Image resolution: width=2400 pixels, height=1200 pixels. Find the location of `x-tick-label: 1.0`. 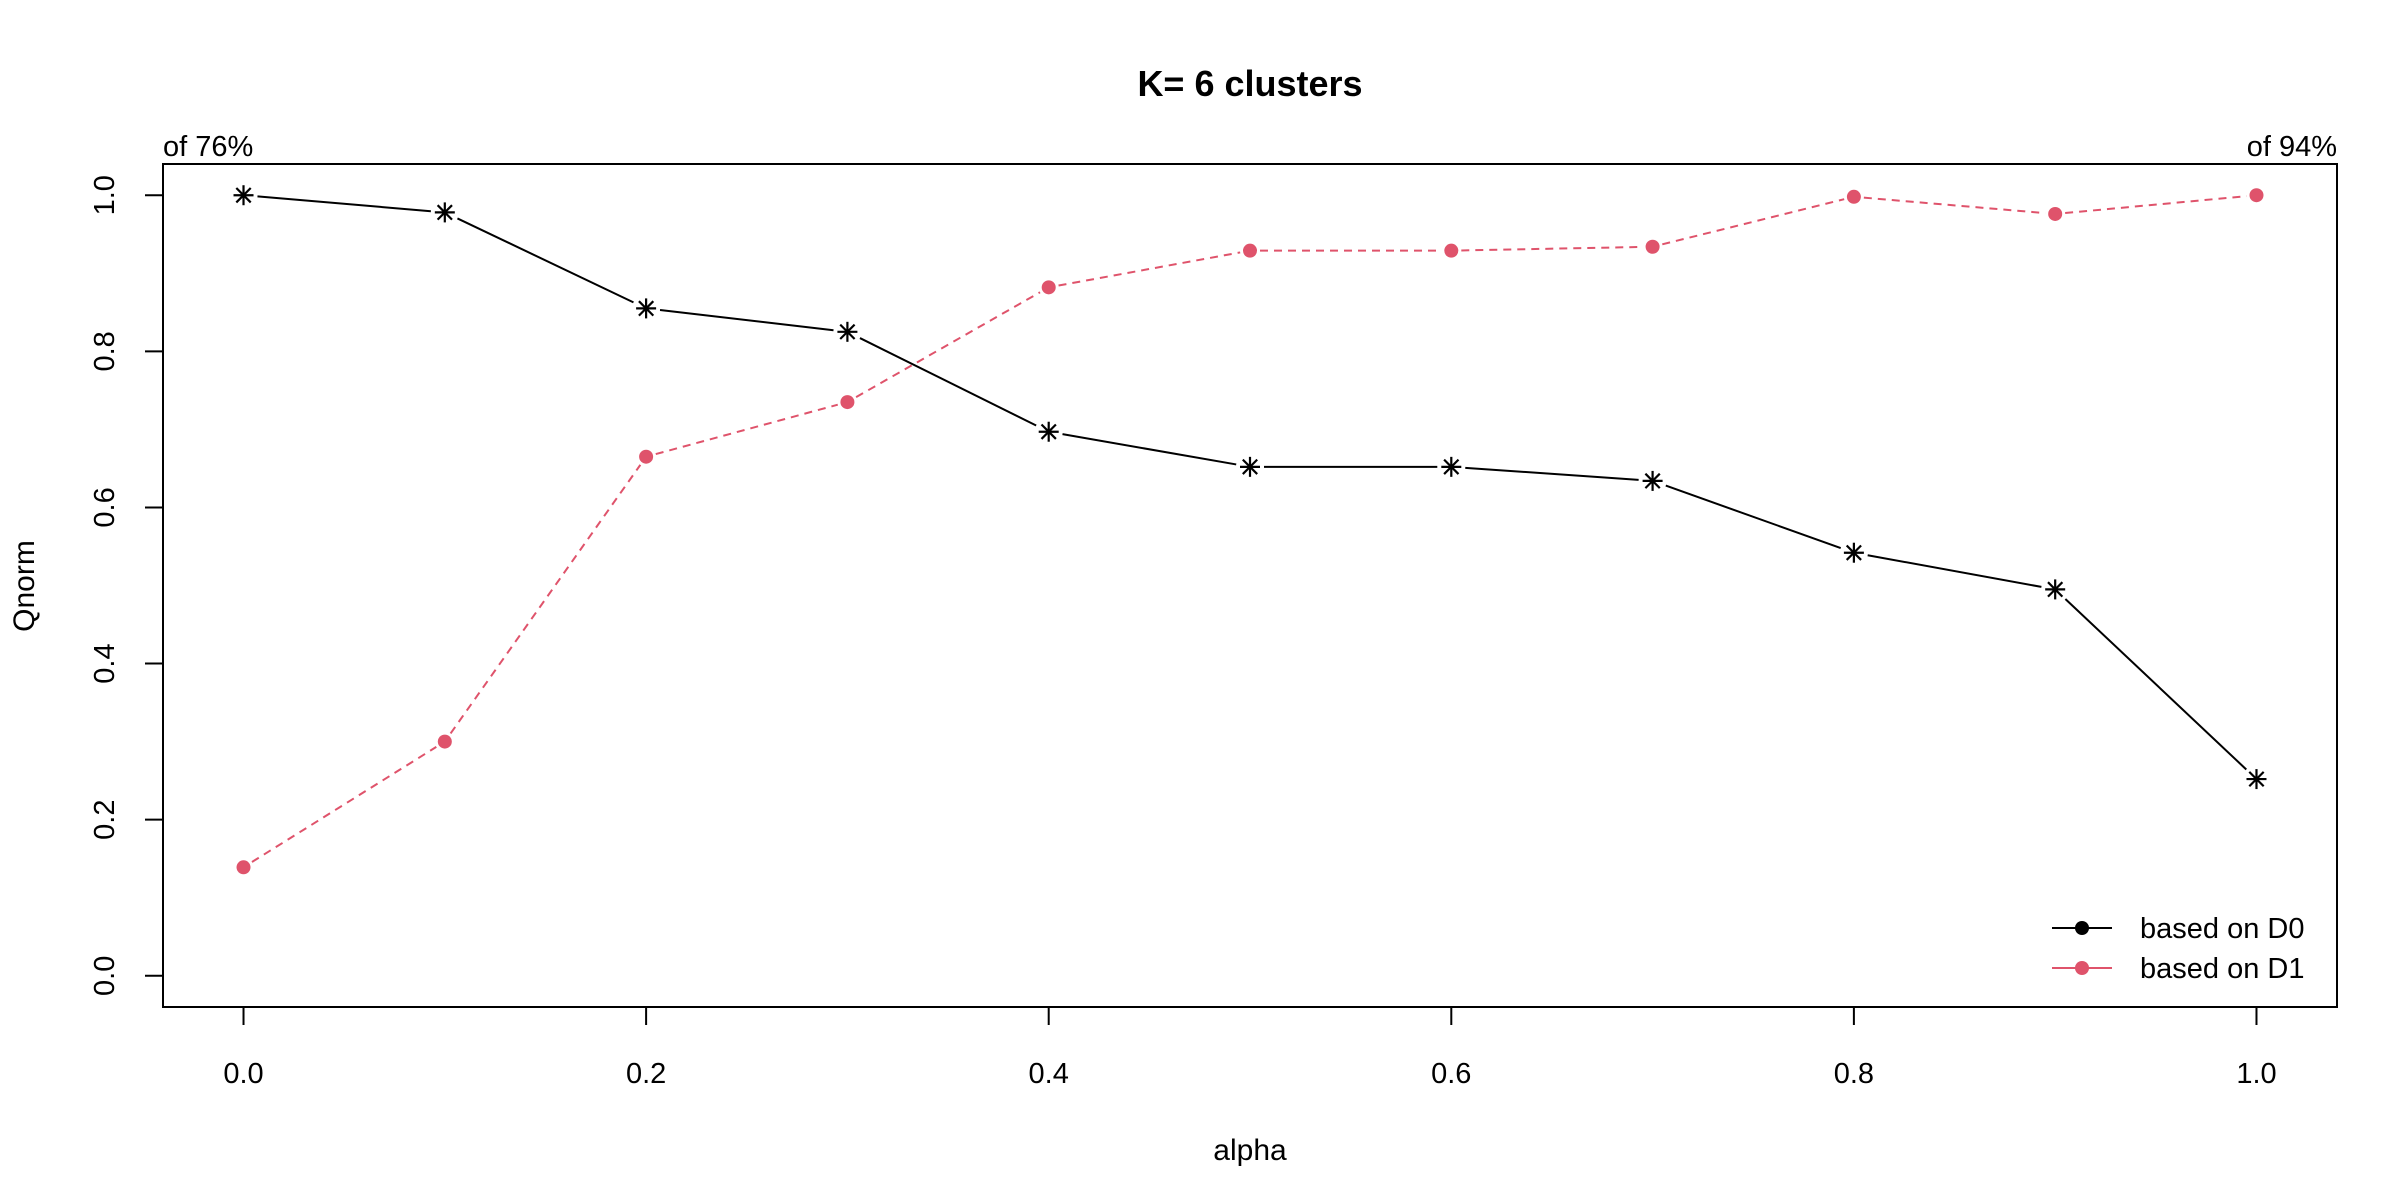

x-tick-label: 1.0 is located at coordinates (2256, 1074).